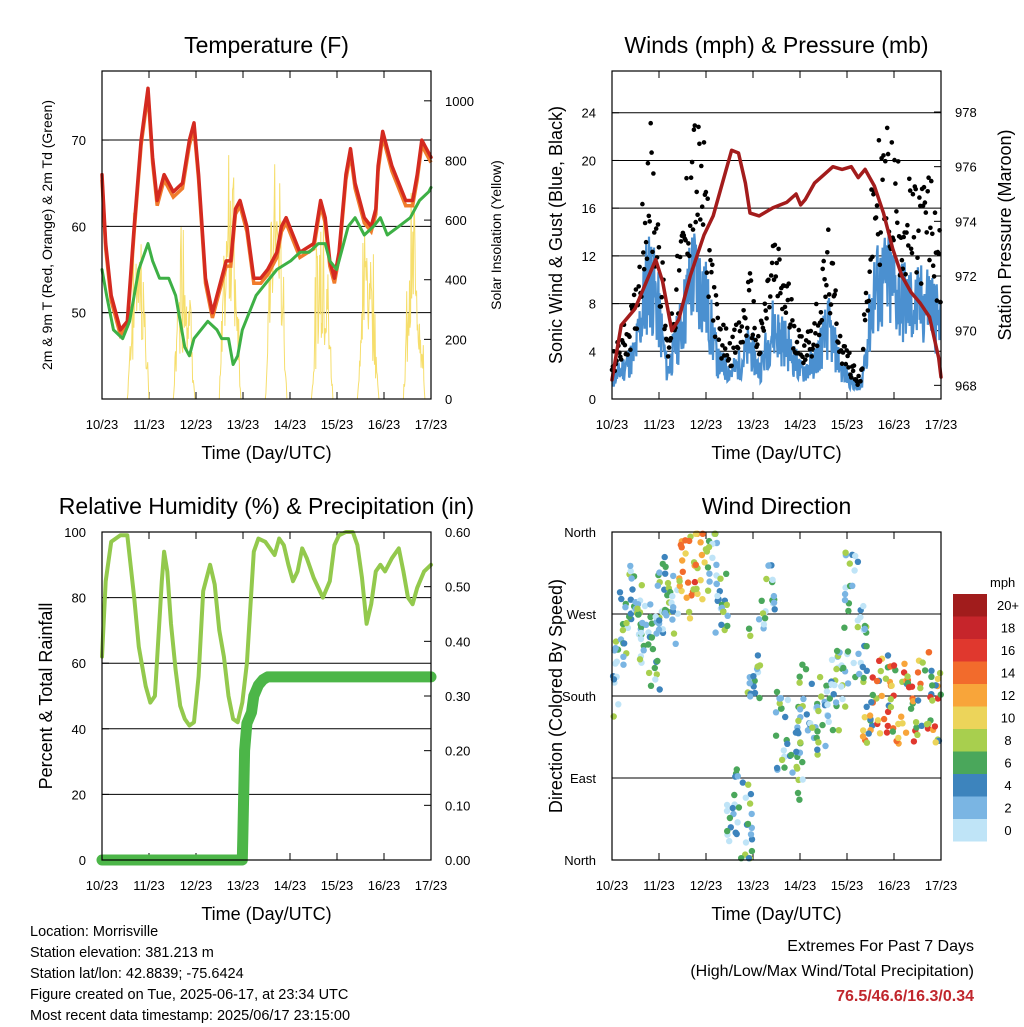 Image resolution: width=1024 pixels, height=1027 pixels. What do you see at coordinates (230, 277) in the screenshot?
I see `solar-insolation-line` at bounding box center [230, 277].